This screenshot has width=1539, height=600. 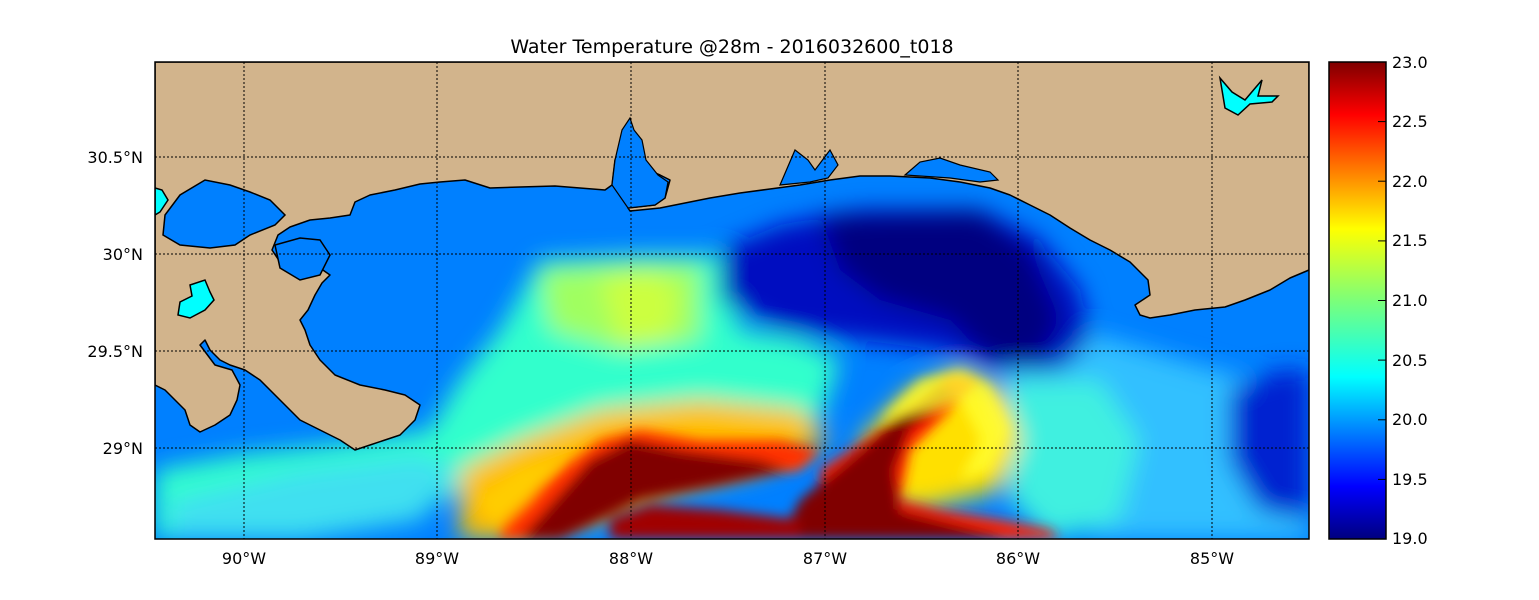 I want to click on lon-label: 90°W, so click(x=244, y=558).